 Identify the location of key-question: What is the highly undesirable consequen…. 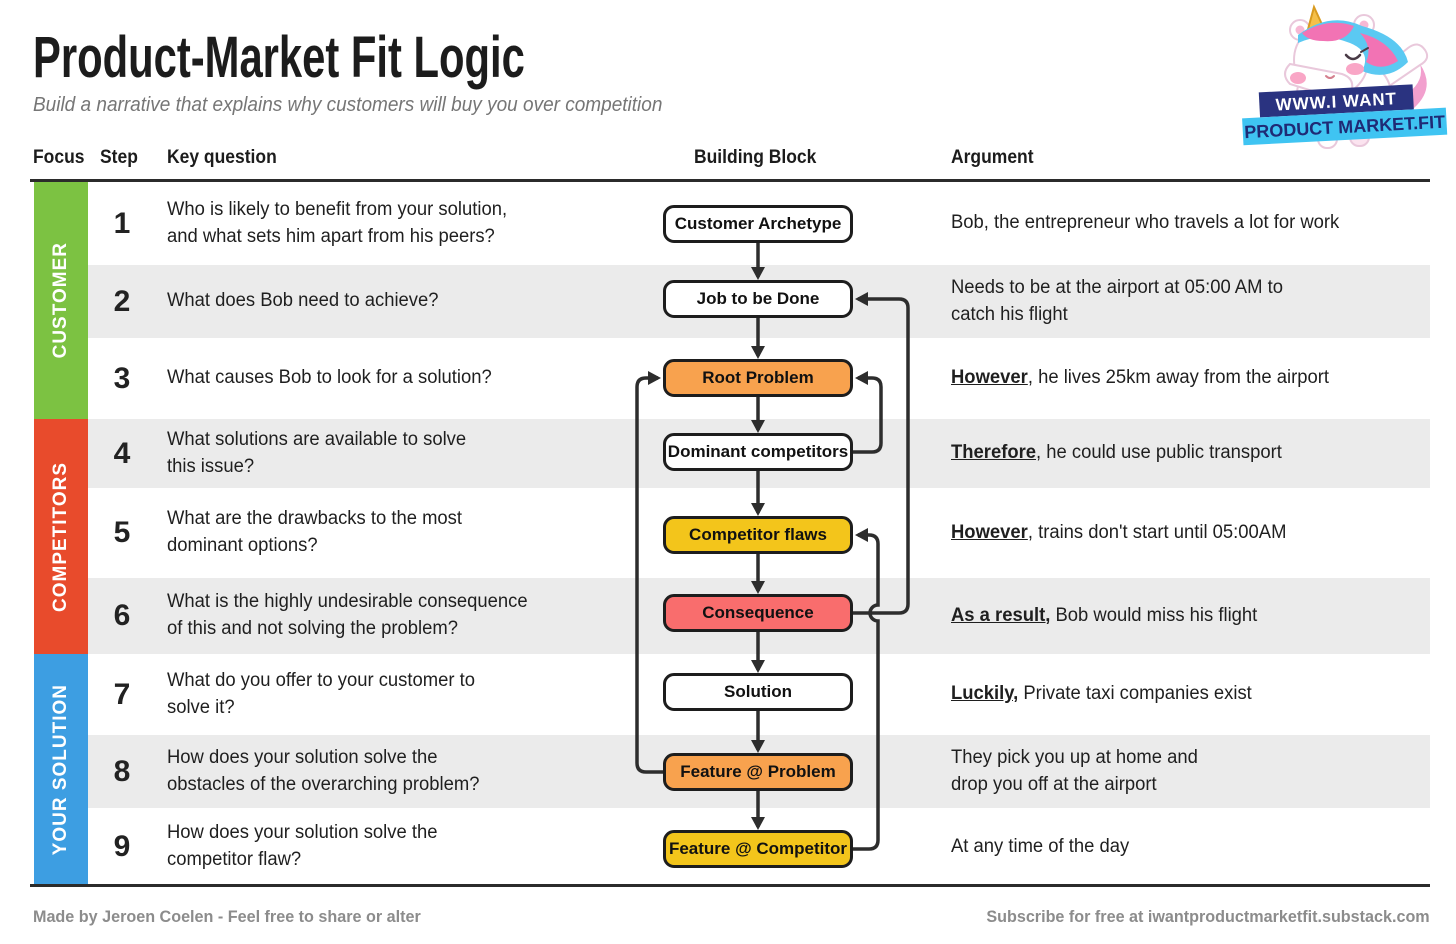
(347, 615).